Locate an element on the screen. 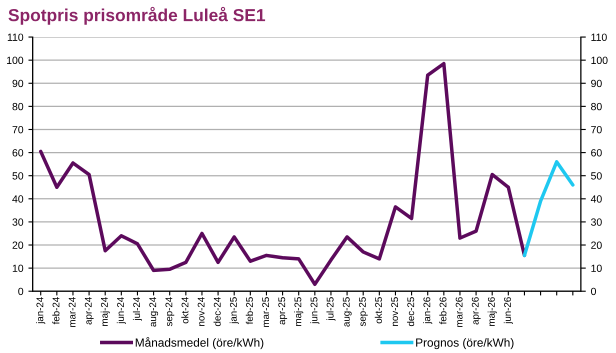 The height and width of the screenshot is (353, 616). legend-label: Månadsmedel (öre/kWh) is located at coordinates (200, 343).